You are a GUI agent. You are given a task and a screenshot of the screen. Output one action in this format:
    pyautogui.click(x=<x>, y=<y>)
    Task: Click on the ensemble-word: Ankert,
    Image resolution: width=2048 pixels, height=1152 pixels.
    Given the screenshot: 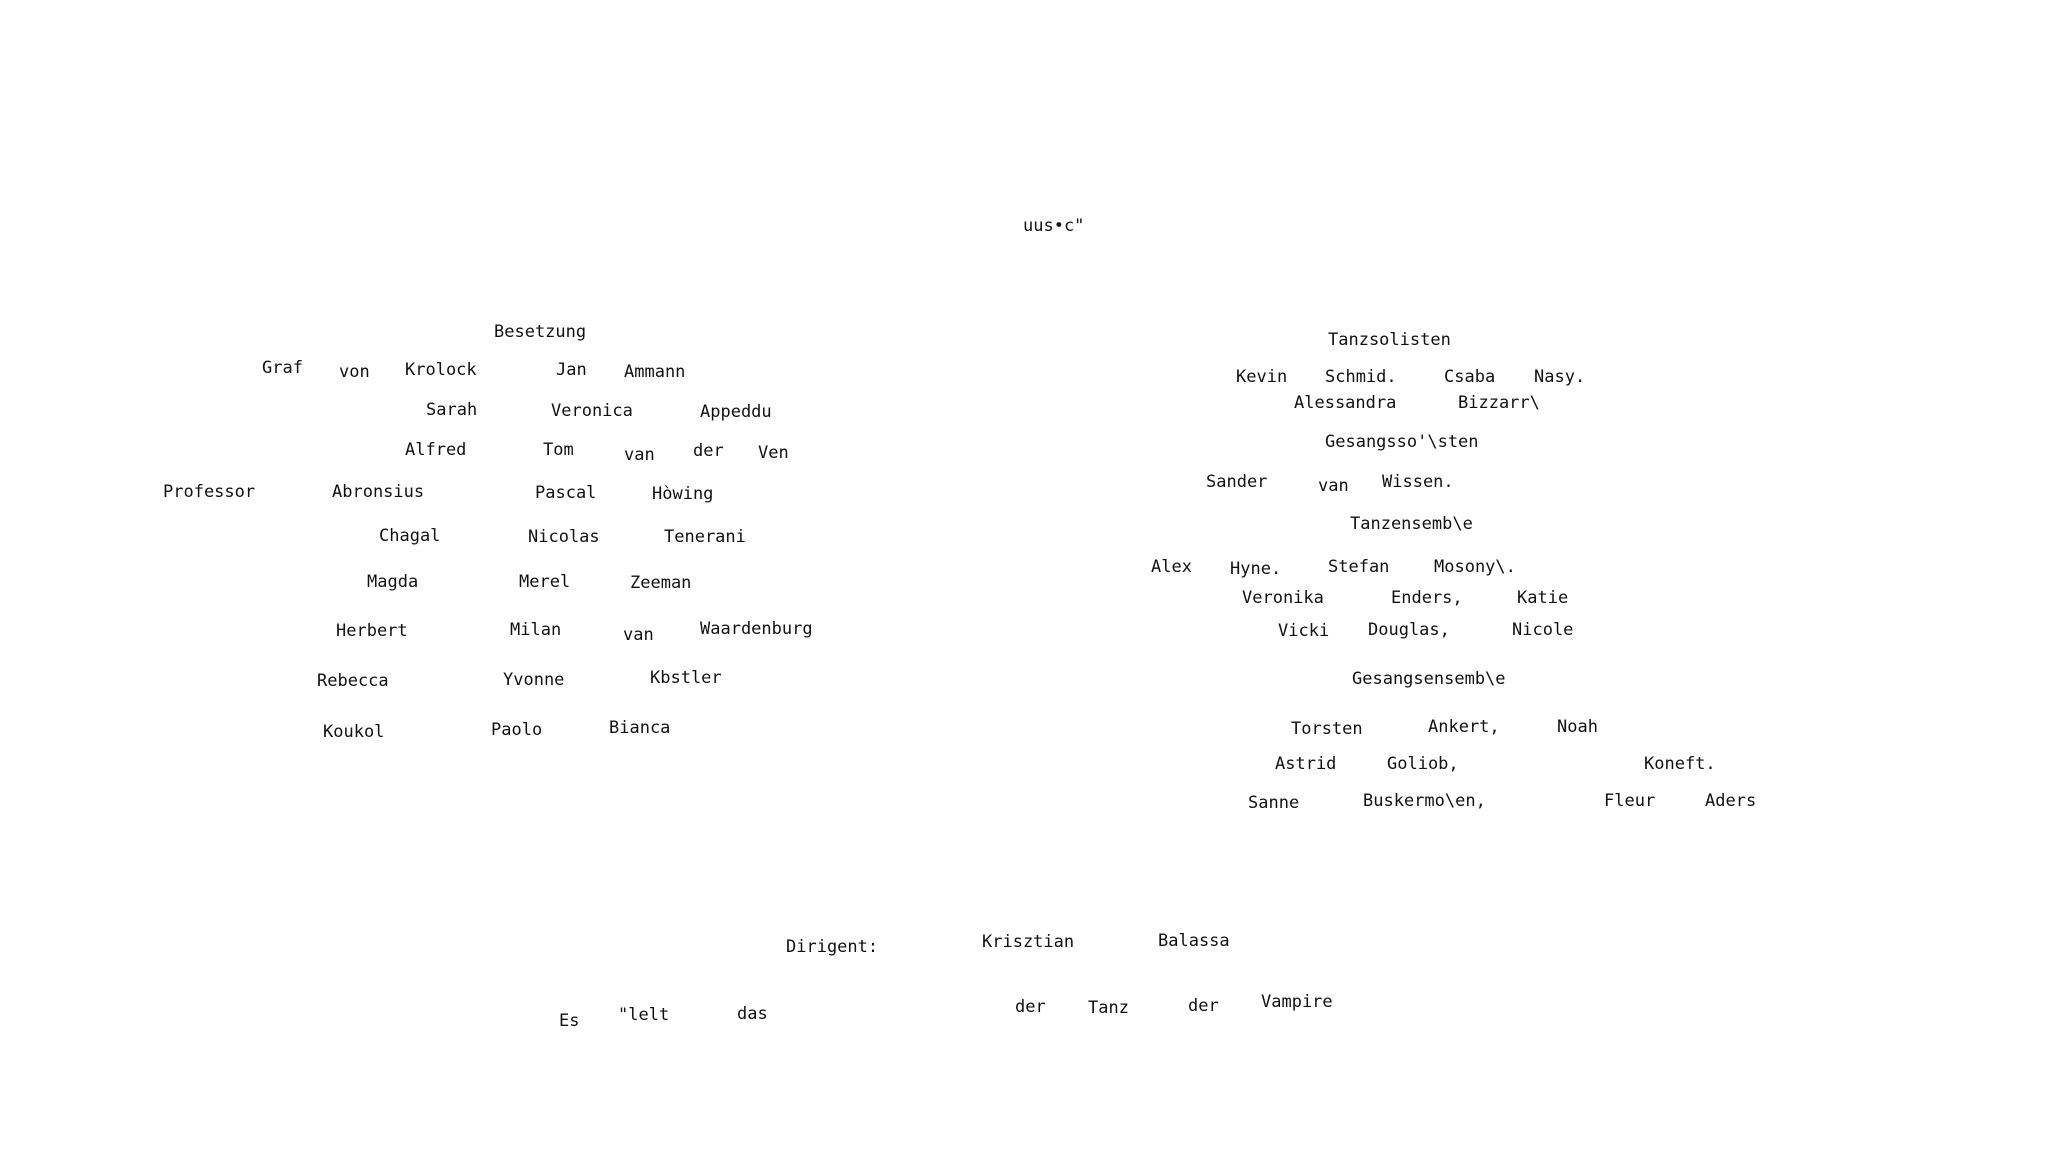 What is the action you would take?
    pyautogui.click(x=1464, y=727)
    